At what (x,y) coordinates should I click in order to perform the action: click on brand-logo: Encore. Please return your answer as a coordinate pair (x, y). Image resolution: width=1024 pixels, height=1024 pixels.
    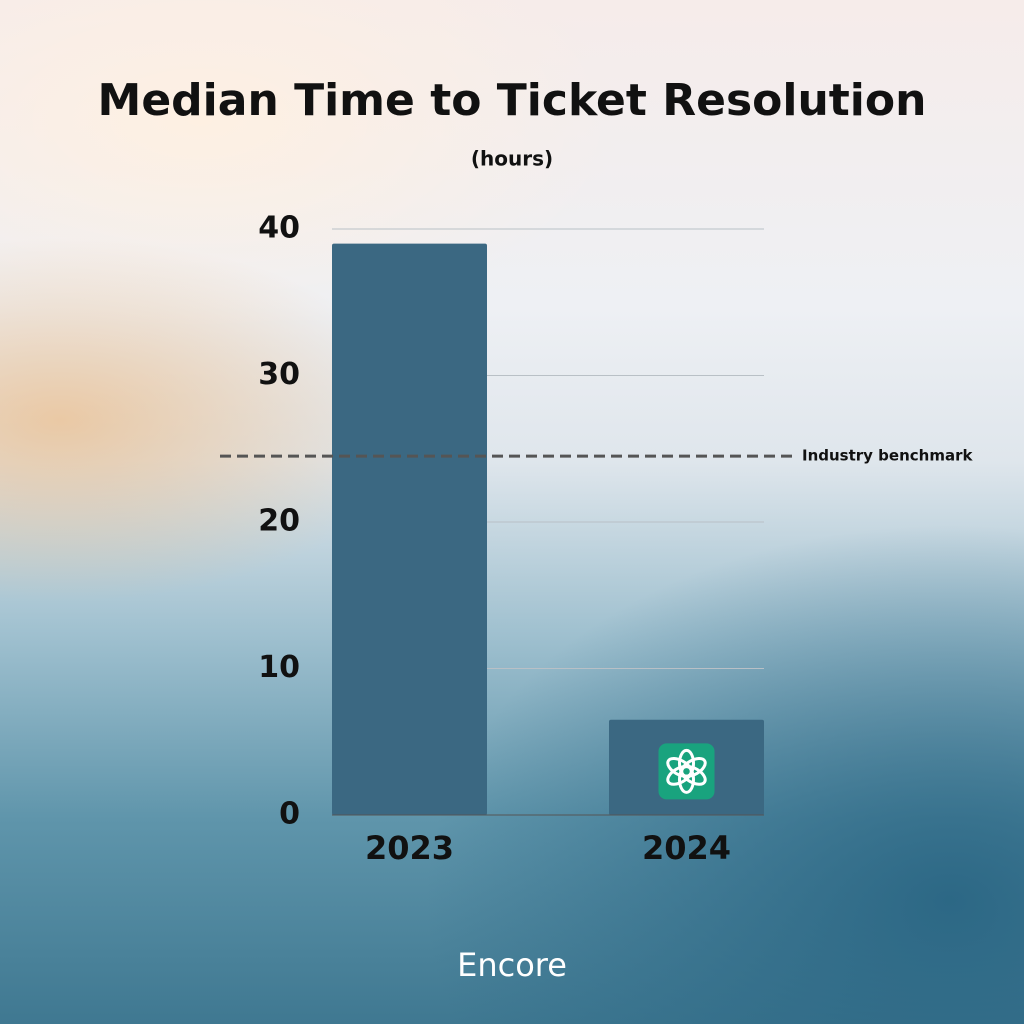
    Looking at the image, I should click on (512, 965).